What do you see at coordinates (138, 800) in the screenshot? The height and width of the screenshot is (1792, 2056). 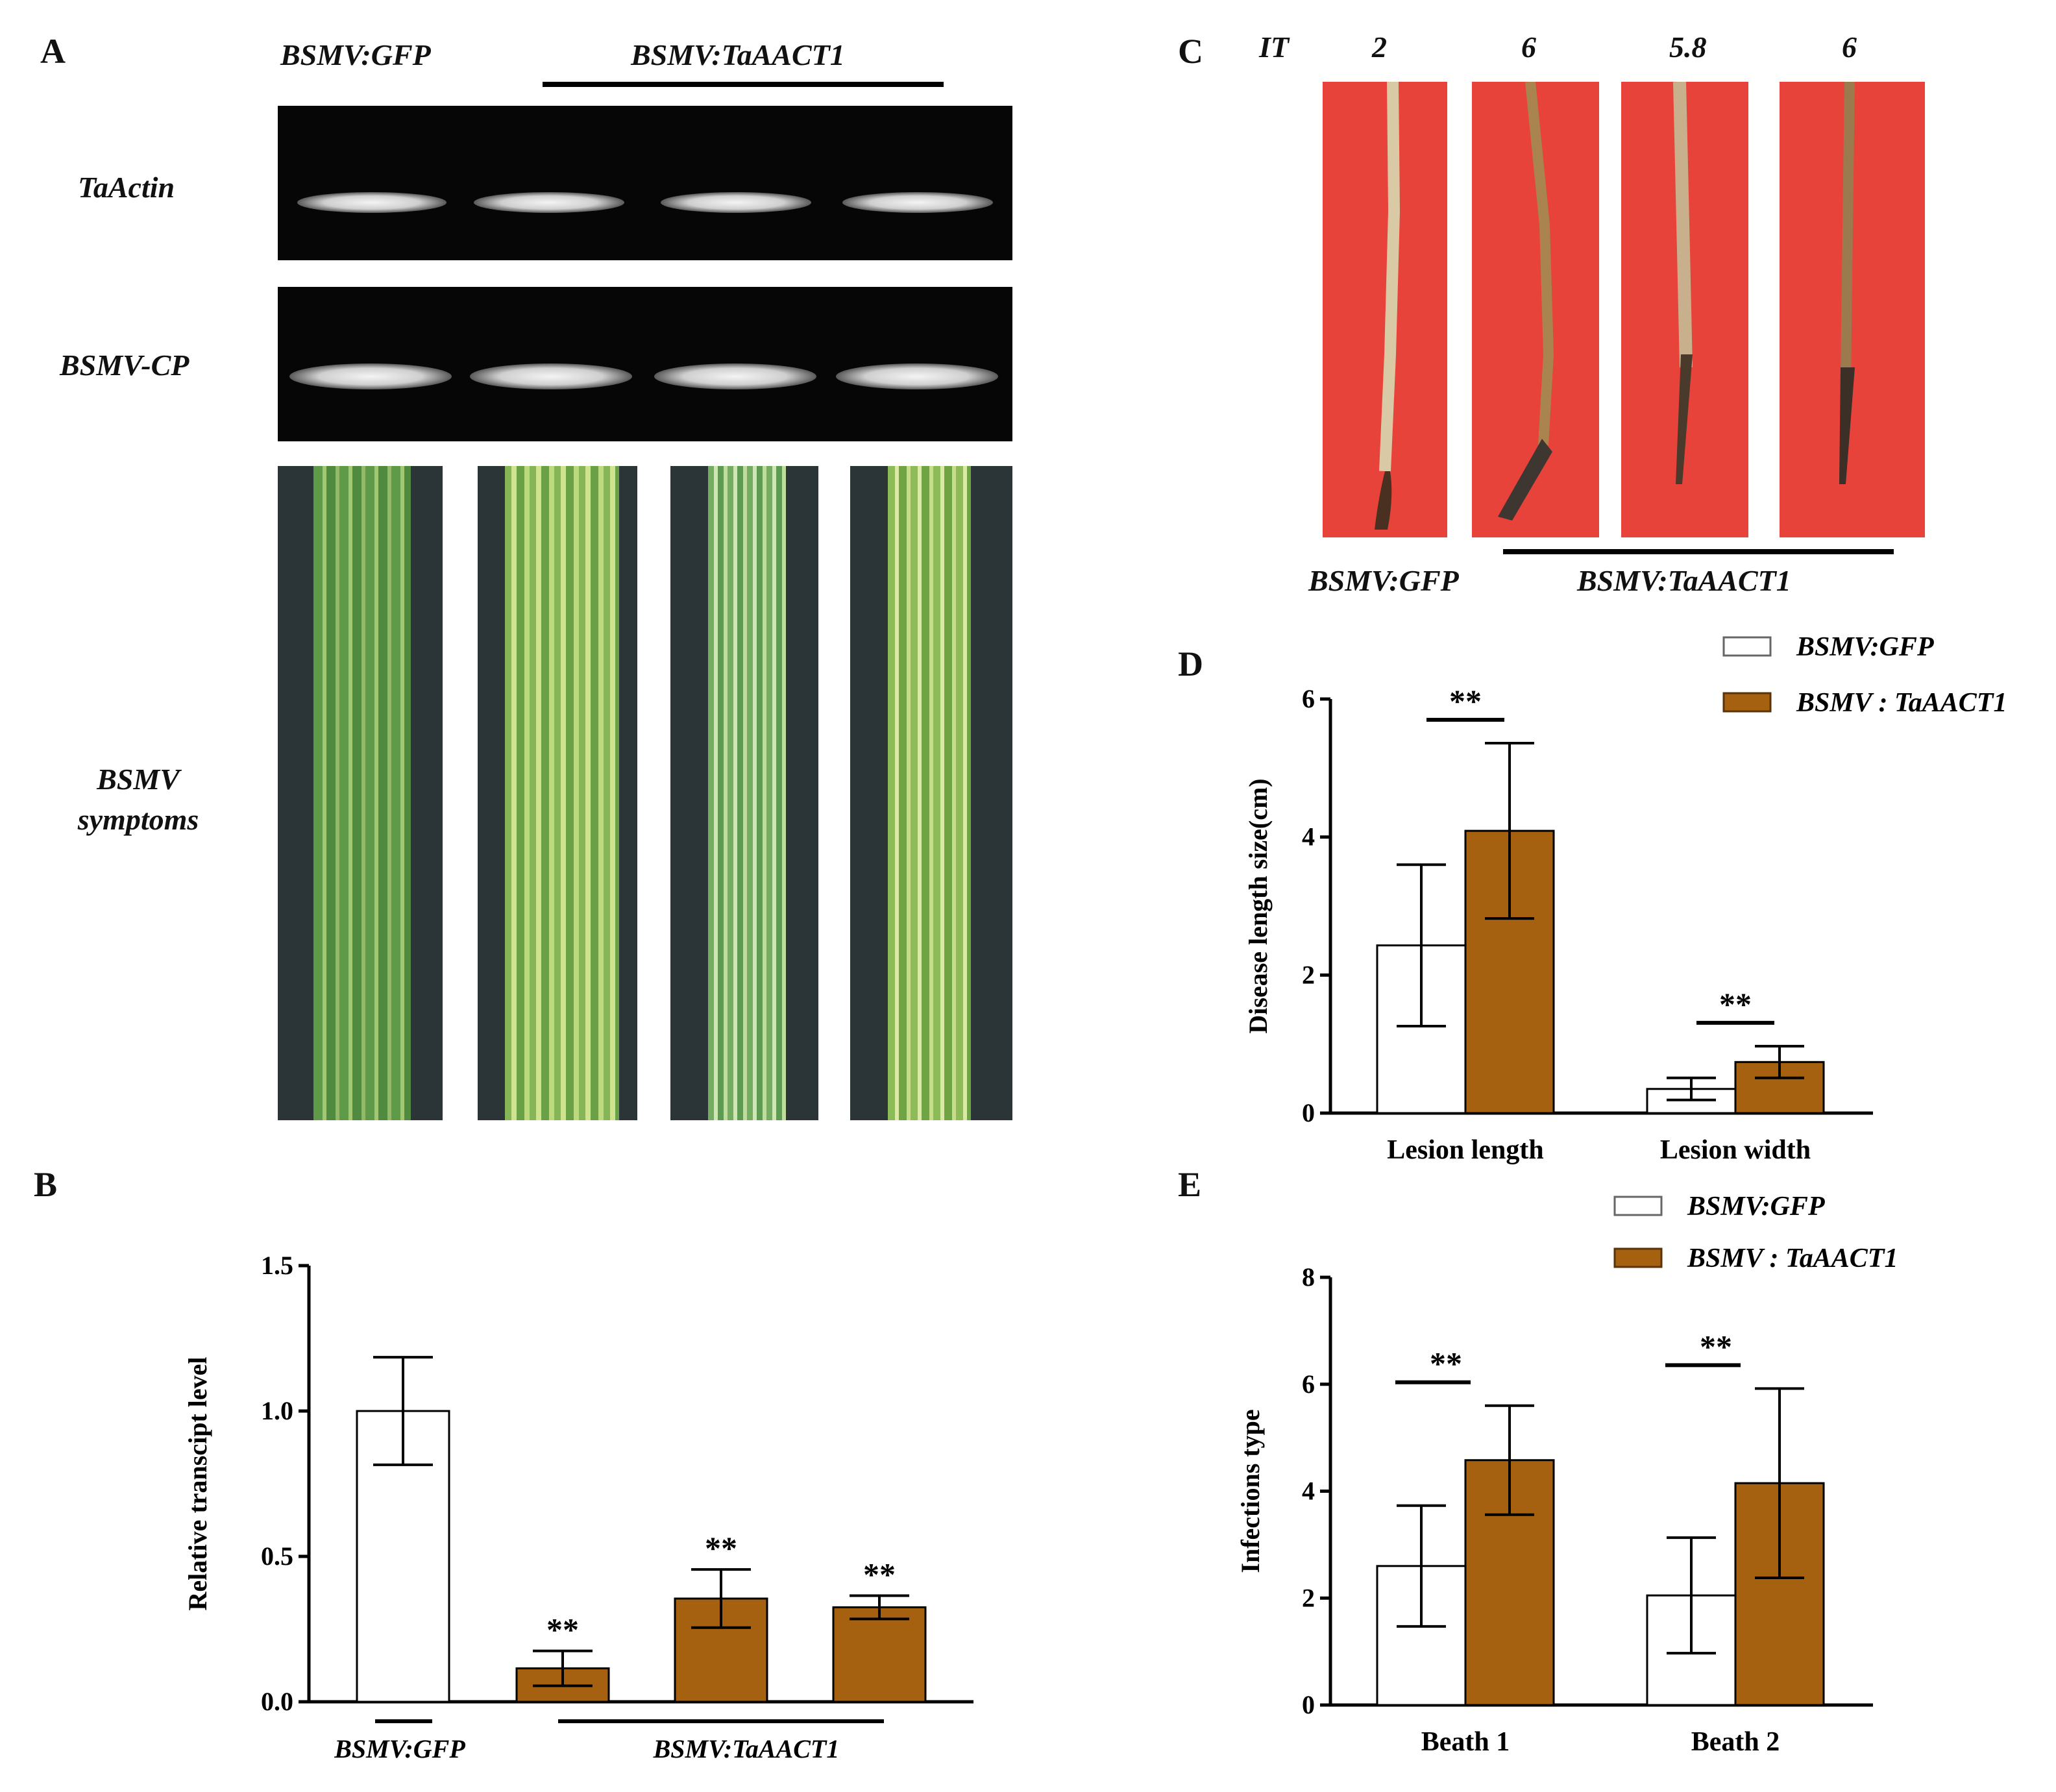 I see `row-label-symptoms: BSMV symptoms` at bounding box center [138, 800].